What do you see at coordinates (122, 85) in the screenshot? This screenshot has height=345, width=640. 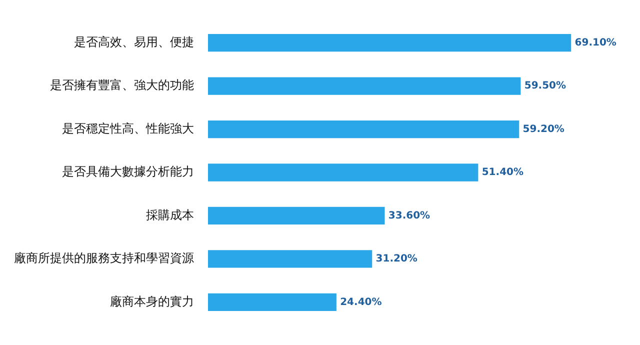 I see `y-tick-label: 是否擁有豐富、強大的功能` at bounding box center [122, 85].